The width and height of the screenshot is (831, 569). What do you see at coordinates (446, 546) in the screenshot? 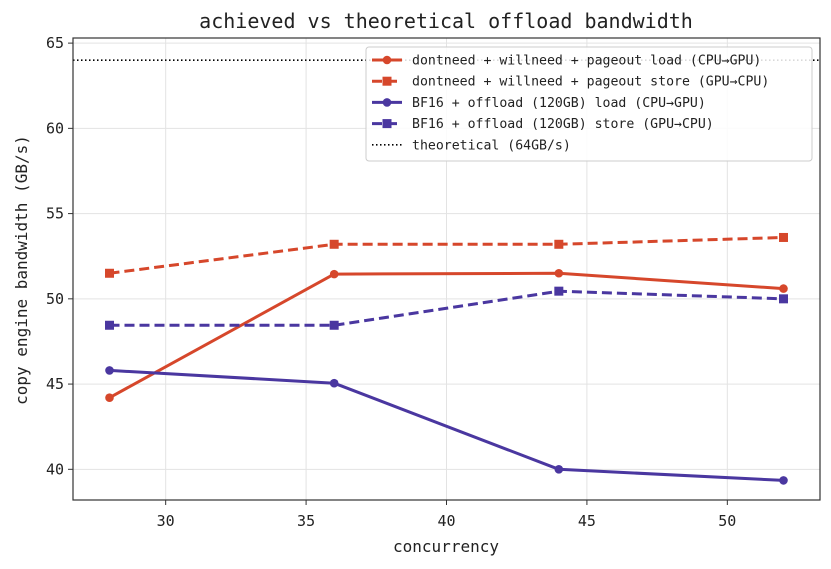
I see `x-axis-label: concurrency` at bounding box center [446, 546].